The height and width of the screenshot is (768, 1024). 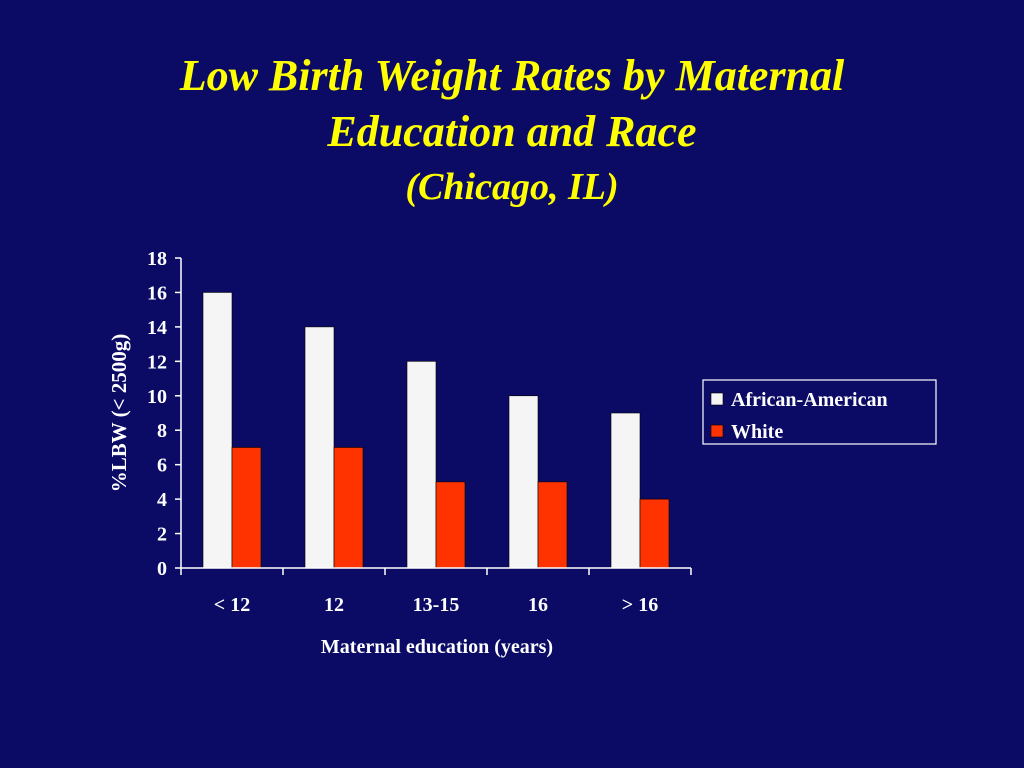 What do you see at coordinates (437, 647) in the screenshot?
I see `x-axis-label: Maternal education (years)` at bounding box center [437, 647].